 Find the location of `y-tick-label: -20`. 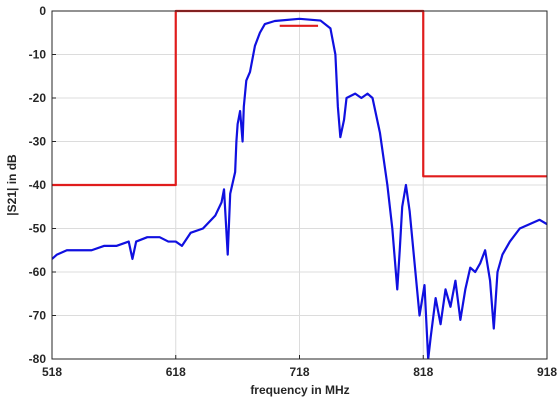

y-tick-label: -20 is located at coordinates (38, 98).